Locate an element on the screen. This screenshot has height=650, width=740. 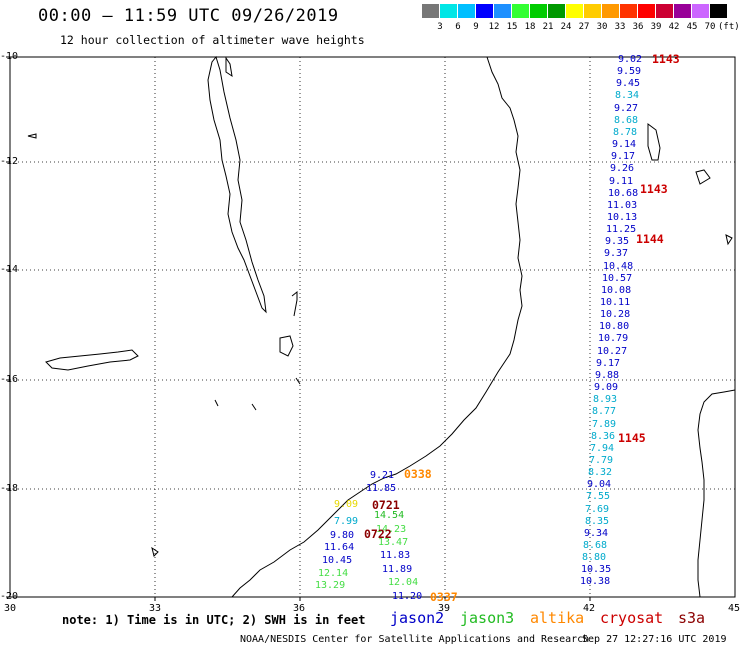
wave-value: 11.83 is located at coordinates (395, 555).